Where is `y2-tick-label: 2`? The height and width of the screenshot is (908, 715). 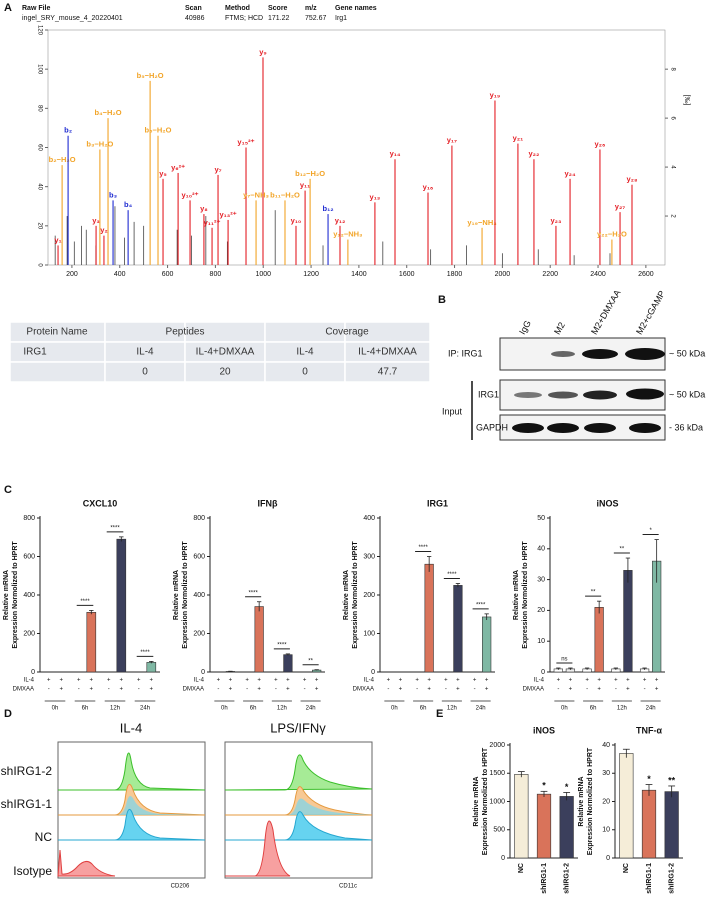 y2-tick-label: 2 is located at coordinates (672, 216).